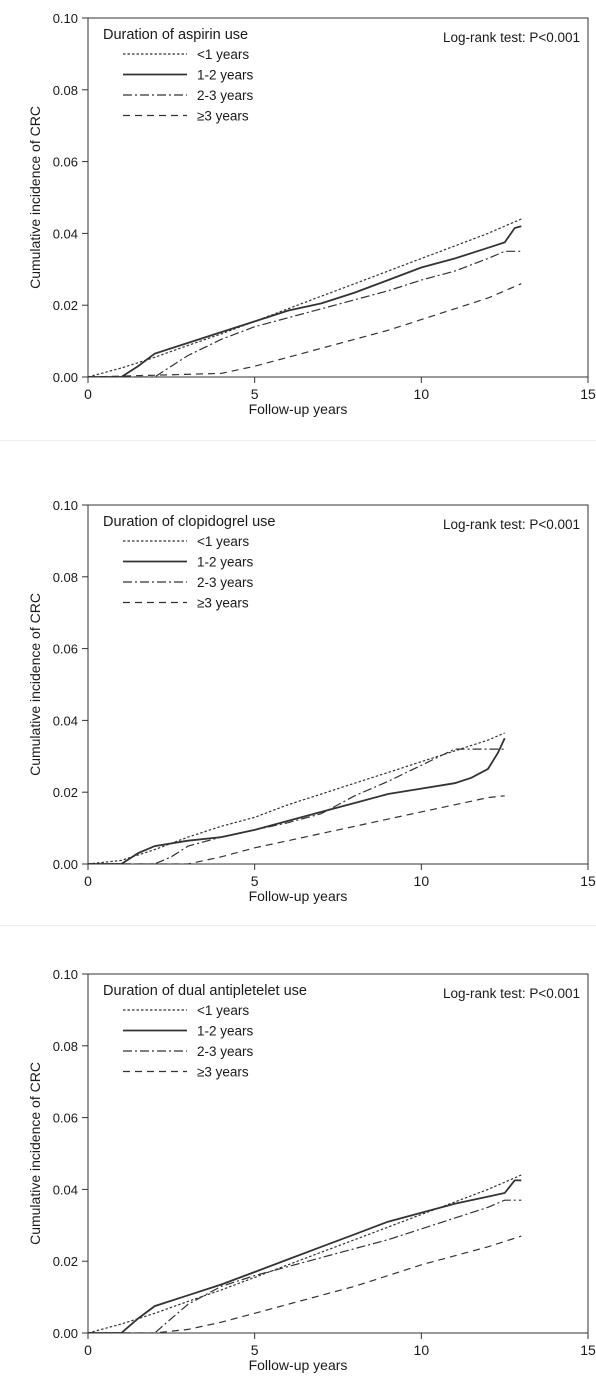 The height and width of the screenshot is (1396, 596). I want to click on legend-title: Duration of aspirin use, so click(175, 35).